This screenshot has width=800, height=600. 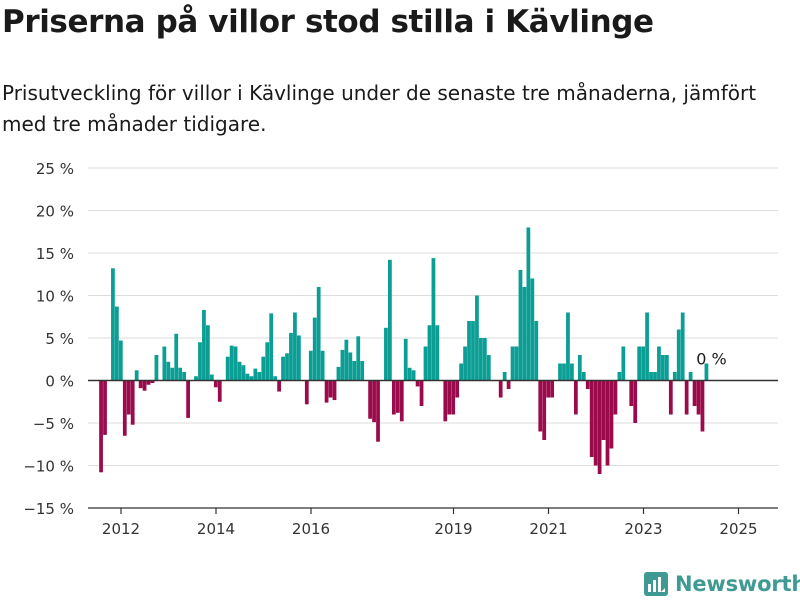 What do you see at coordinates (59, 339) in the screenshot?
I see `y-tick-label: 5 %` at bounding box center [59, 339].